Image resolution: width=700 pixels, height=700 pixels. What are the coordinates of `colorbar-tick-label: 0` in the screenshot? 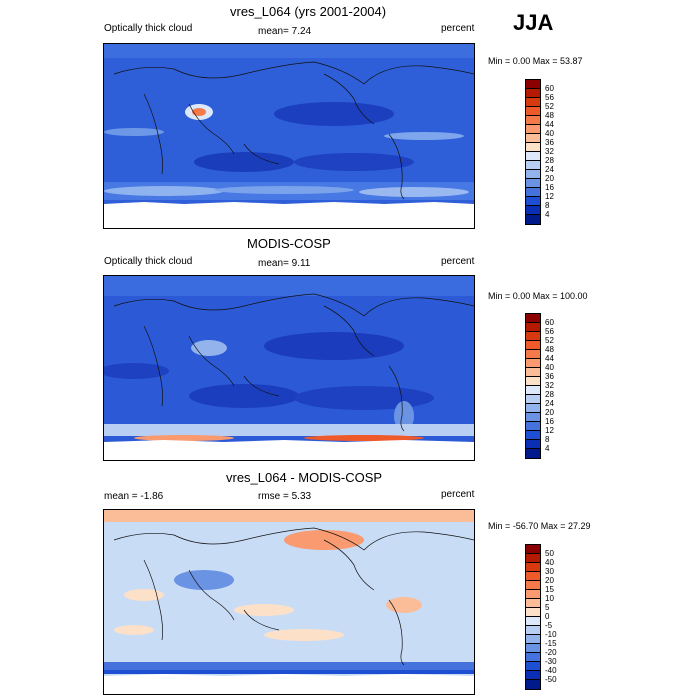 It's located at (547, 616).